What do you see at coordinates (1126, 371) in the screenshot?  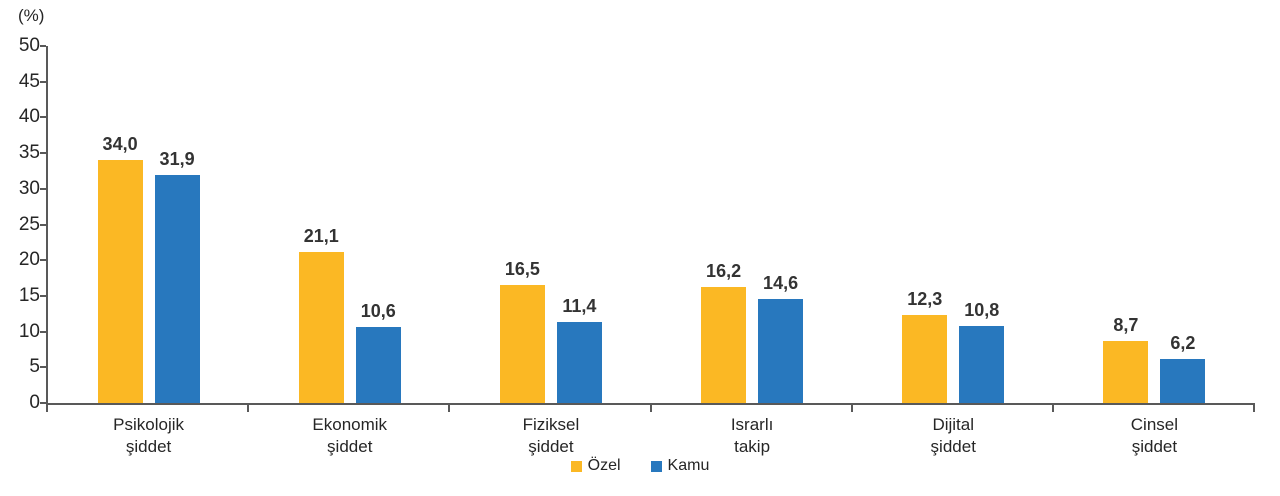 I see `bar-özel-cinsel` at bounding box center [1126, 371].